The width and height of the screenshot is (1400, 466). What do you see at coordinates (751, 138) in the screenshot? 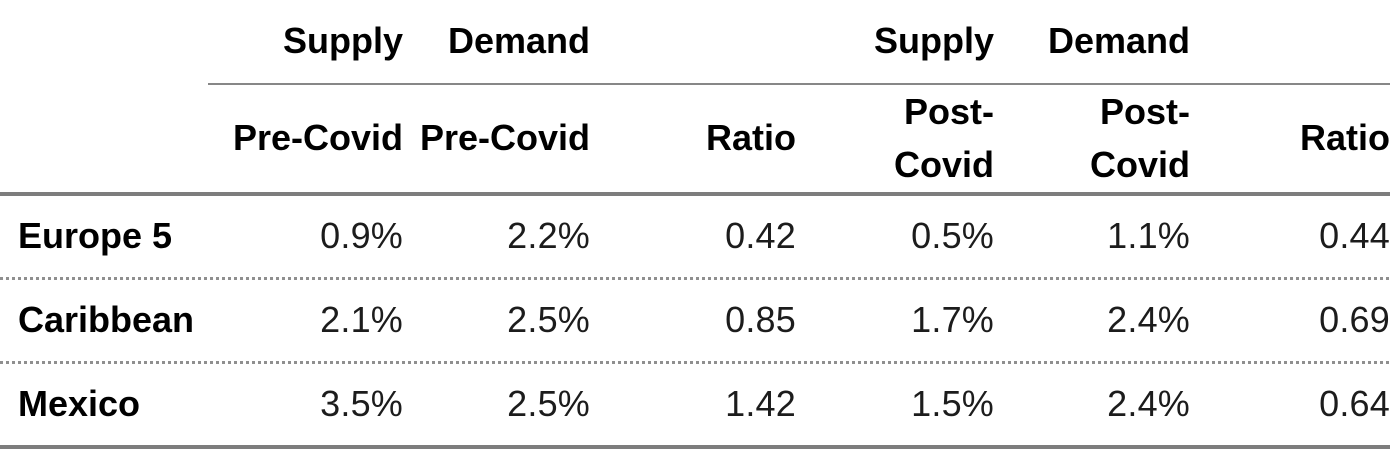
I see `subheader-ratio-pre: Ratio` at bounding box center [751, 138].